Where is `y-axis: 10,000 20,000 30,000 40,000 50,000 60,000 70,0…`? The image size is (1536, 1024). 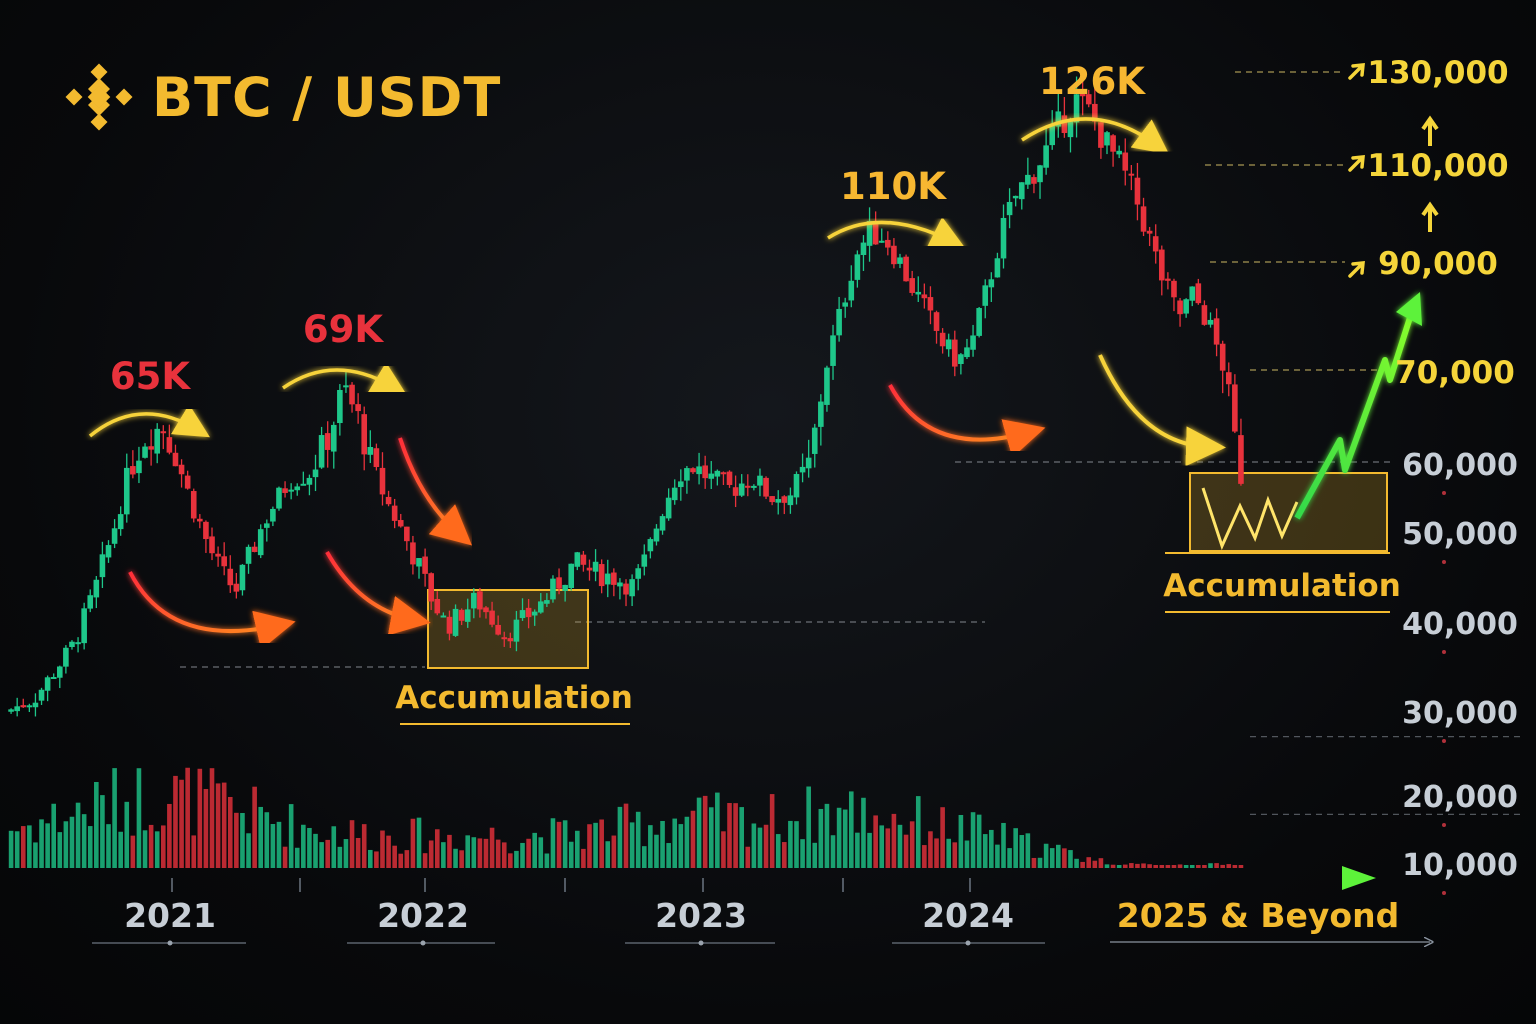 y-axis: 10,000 20,000 30,000 40,000 50,000 60,000 70,0… is located at coordinates (1433, 475).